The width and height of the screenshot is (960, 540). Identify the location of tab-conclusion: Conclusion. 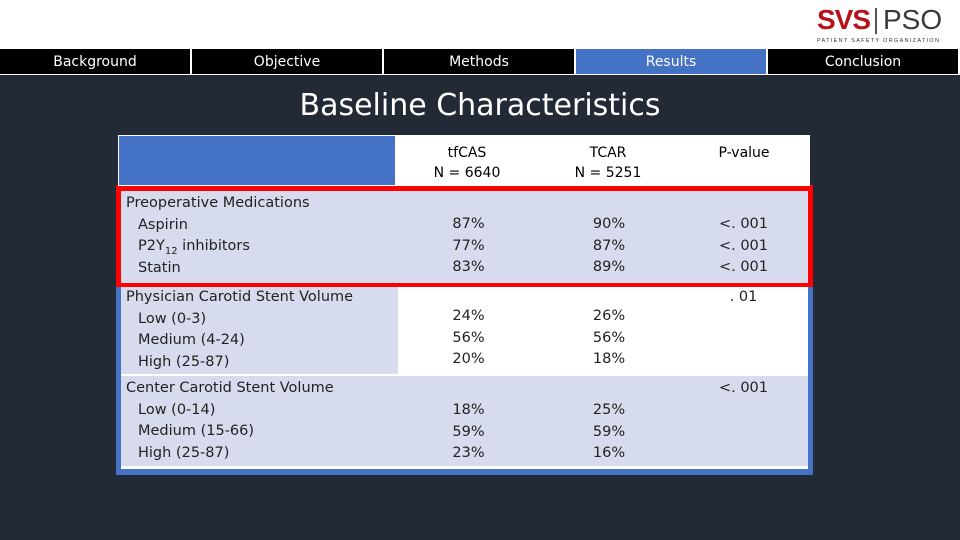
(863, 61).